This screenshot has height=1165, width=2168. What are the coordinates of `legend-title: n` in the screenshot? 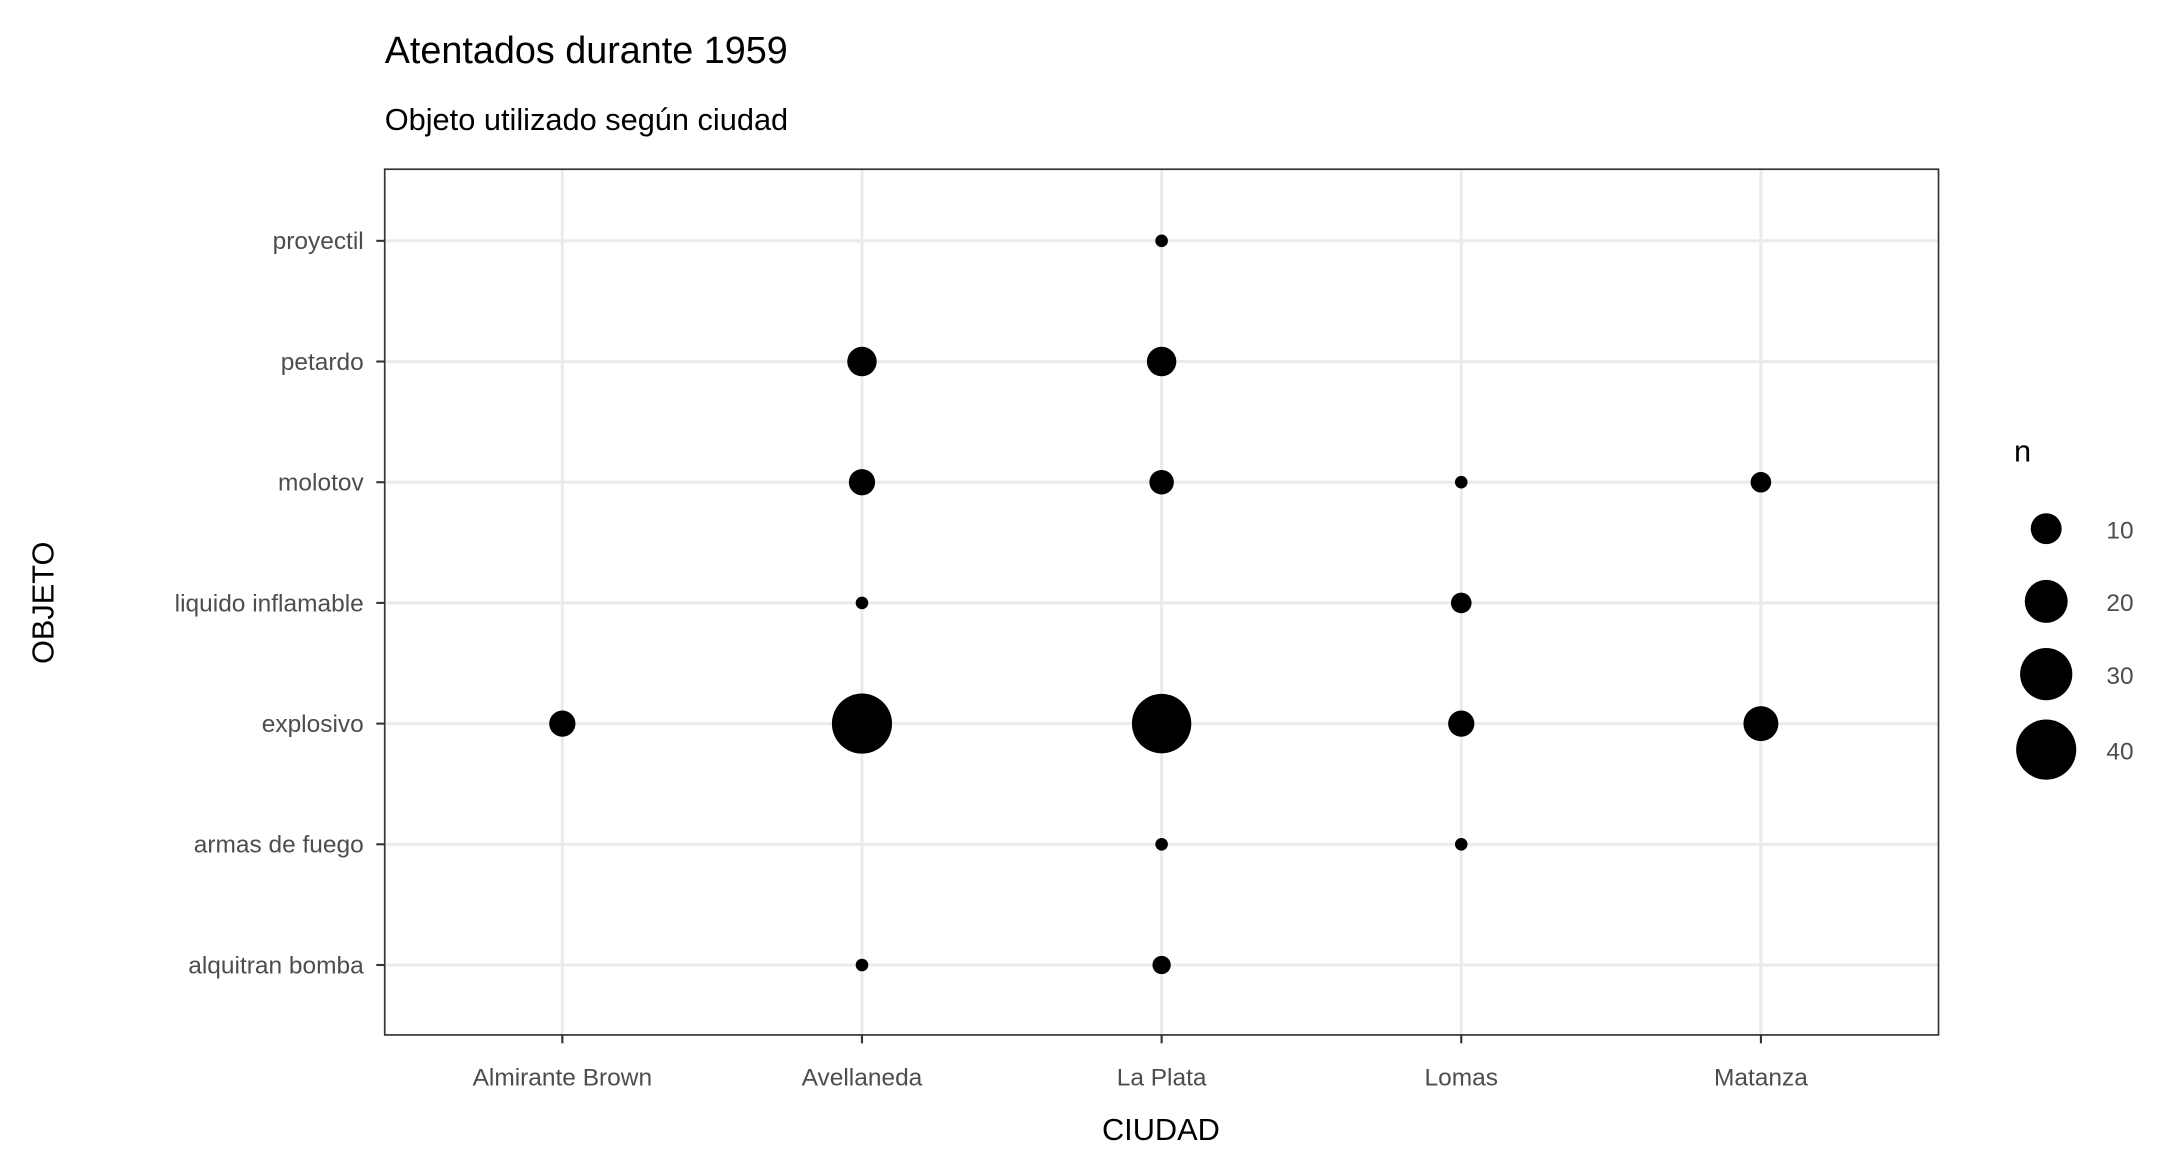 It's located at (2022, 451).